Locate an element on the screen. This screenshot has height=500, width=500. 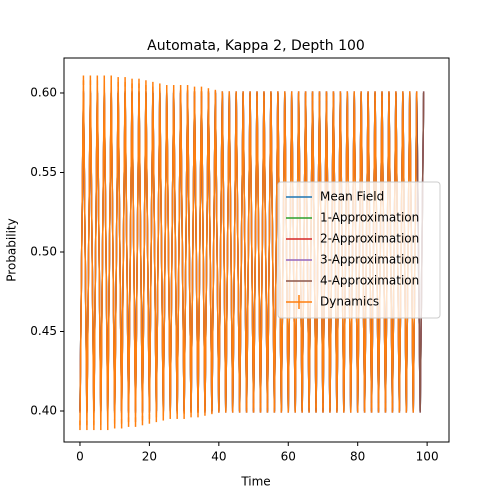
y-tick-label: 0.60 is located at coordinates (43, 92).